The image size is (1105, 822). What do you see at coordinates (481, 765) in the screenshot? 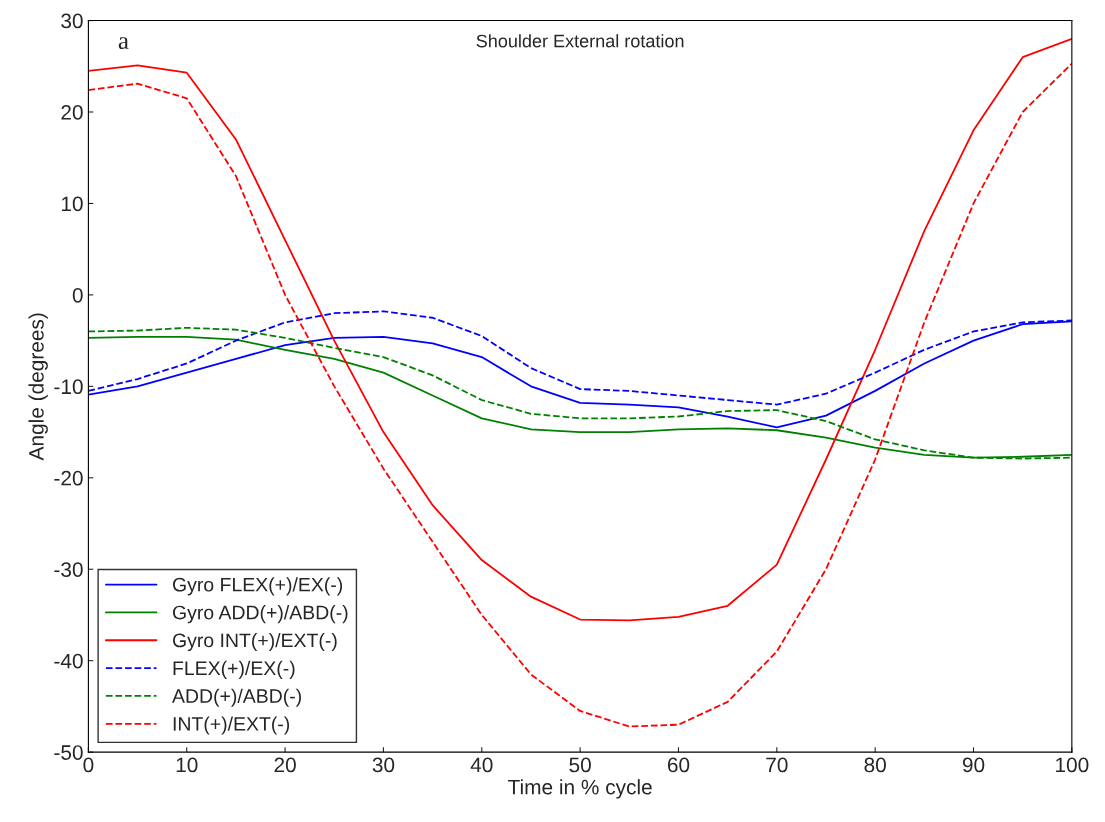
I see `x-tick-label: 40` at bounding box center [481, 765].